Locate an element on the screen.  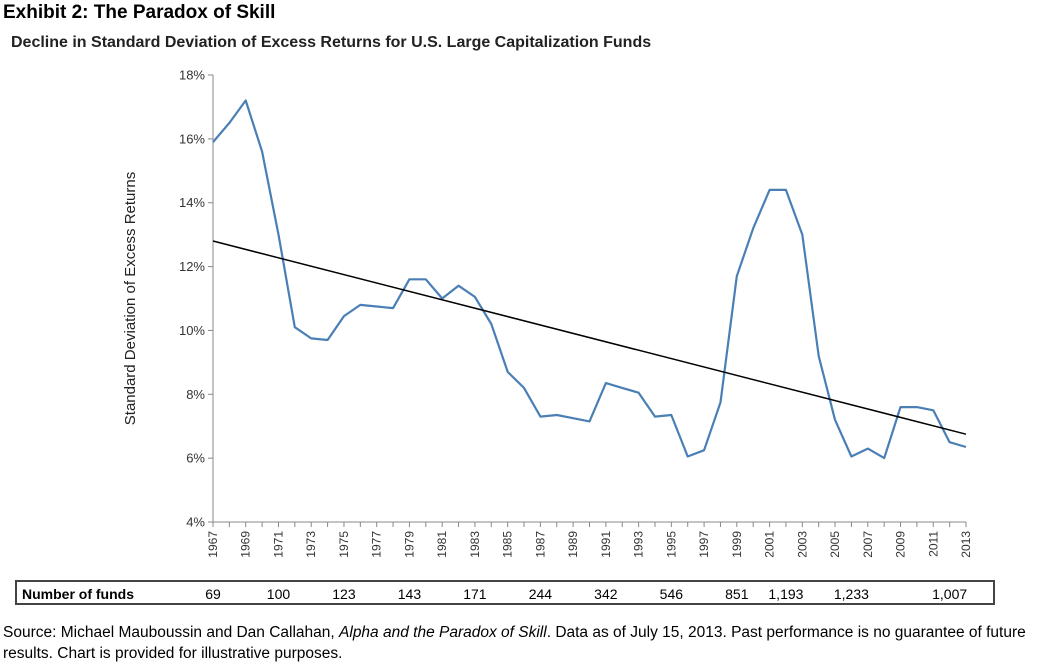
x-tick-label: 1987 is located at coordinates (540, 544).